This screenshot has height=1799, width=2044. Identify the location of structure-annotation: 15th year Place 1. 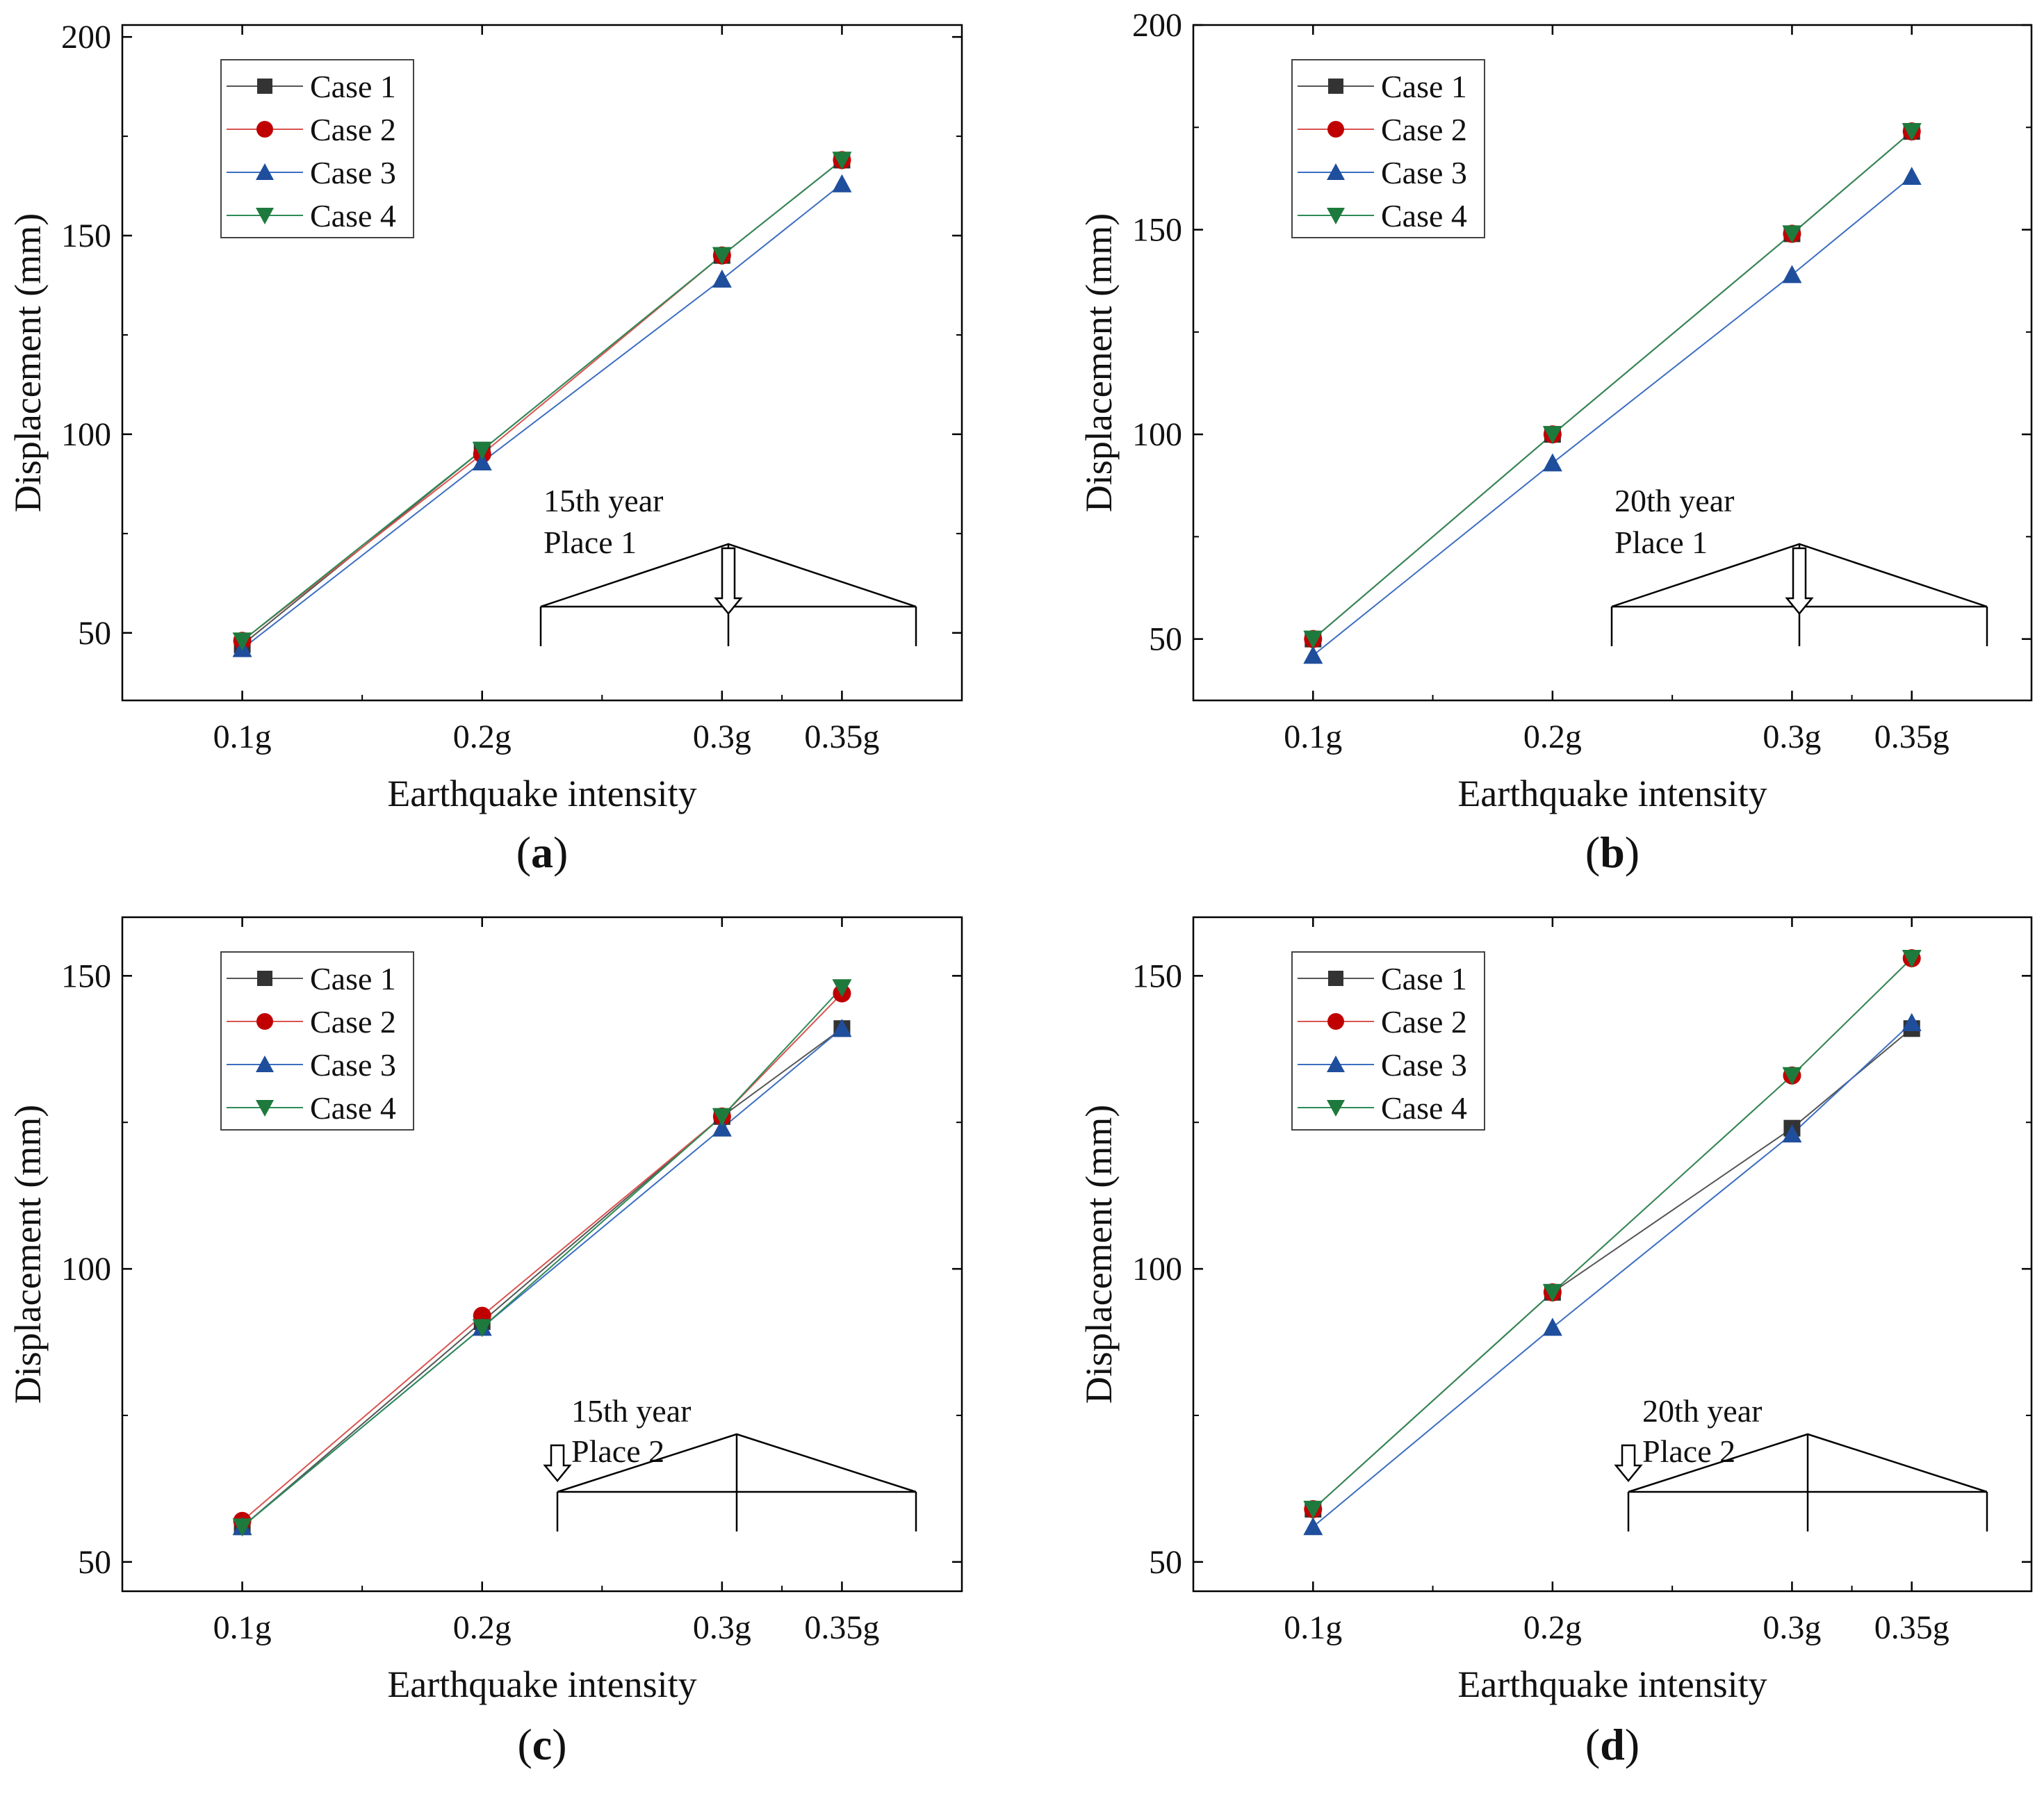
(728, 564).